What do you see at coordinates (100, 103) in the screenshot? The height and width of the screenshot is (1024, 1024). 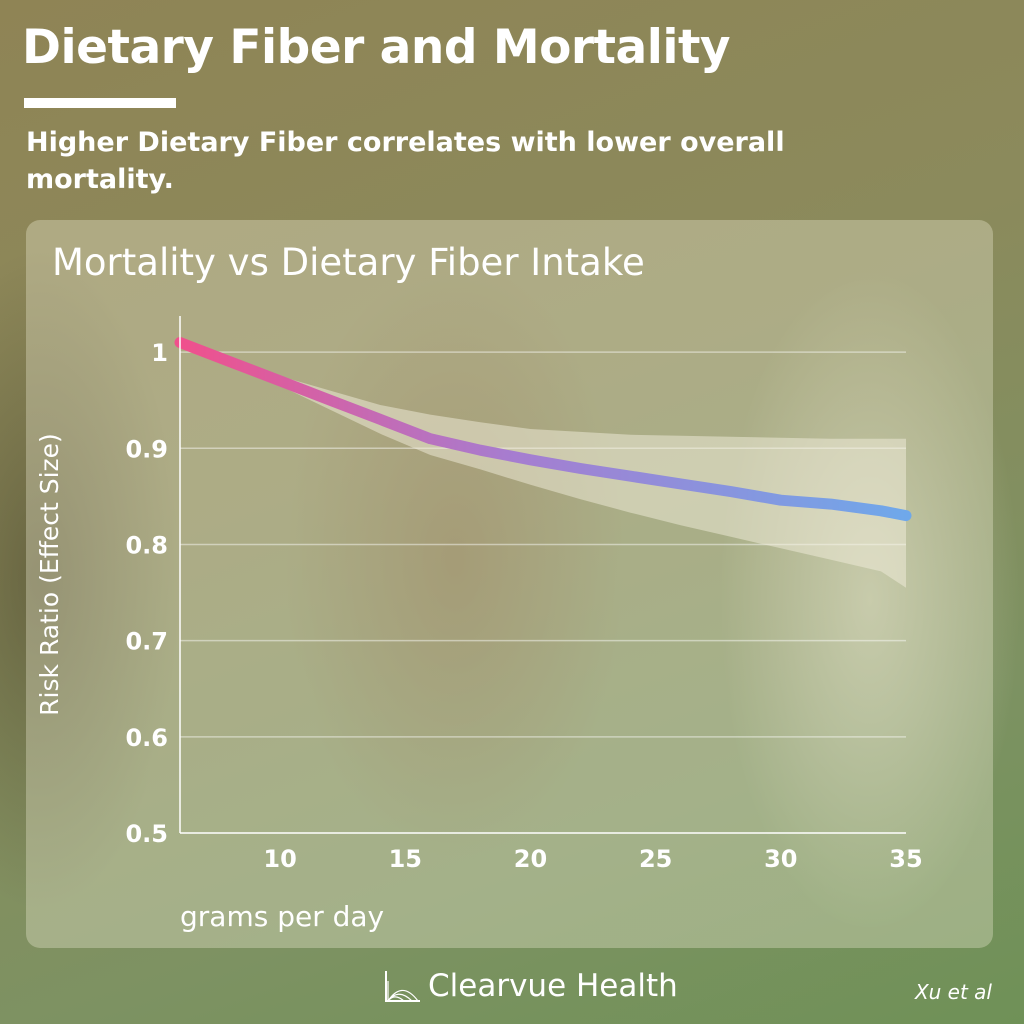 I see `title-underline` at bounding box center [100, 103].